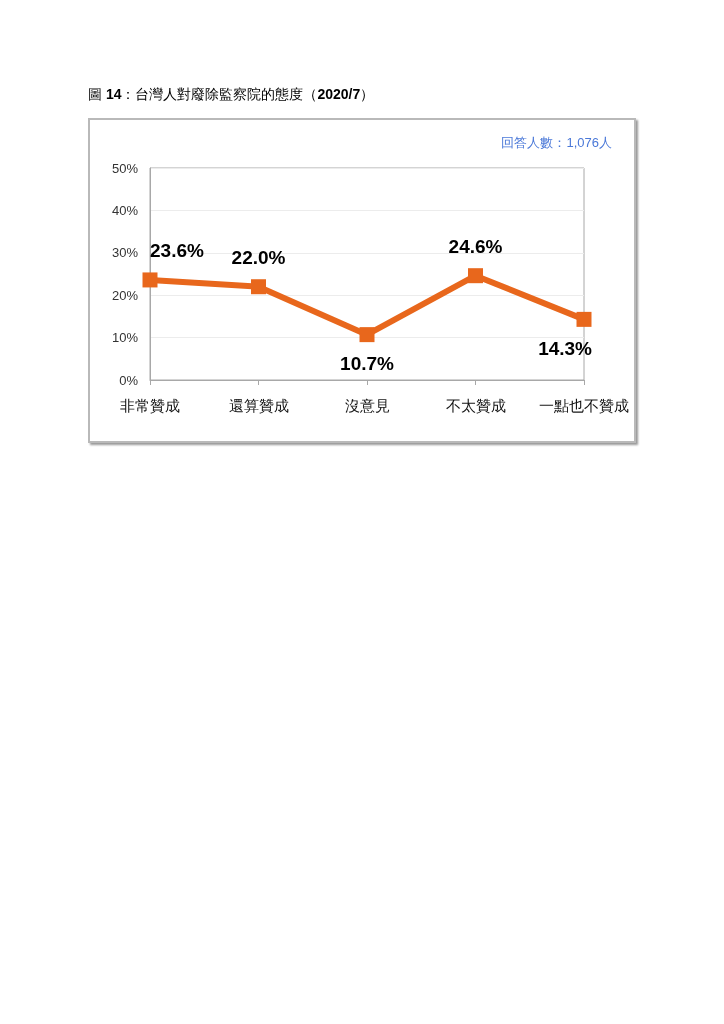 The width and height of the screenshot is (724, 1024). What do you see at coordinates (125, 295) in the screenshot?
I see `y-tick-label: 20%` at bounding box center [125, 295].